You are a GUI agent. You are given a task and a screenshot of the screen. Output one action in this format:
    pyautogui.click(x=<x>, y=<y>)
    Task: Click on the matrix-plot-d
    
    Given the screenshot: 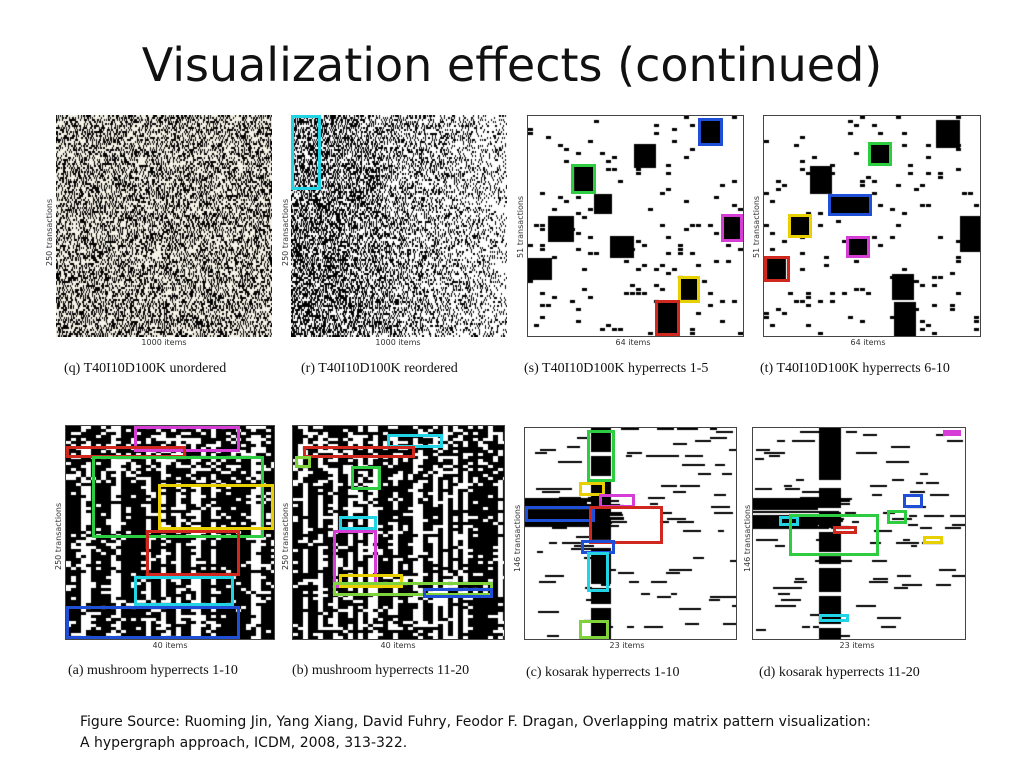 What is the action you would take?
    pyautogui.click(x=859, y=533)
    